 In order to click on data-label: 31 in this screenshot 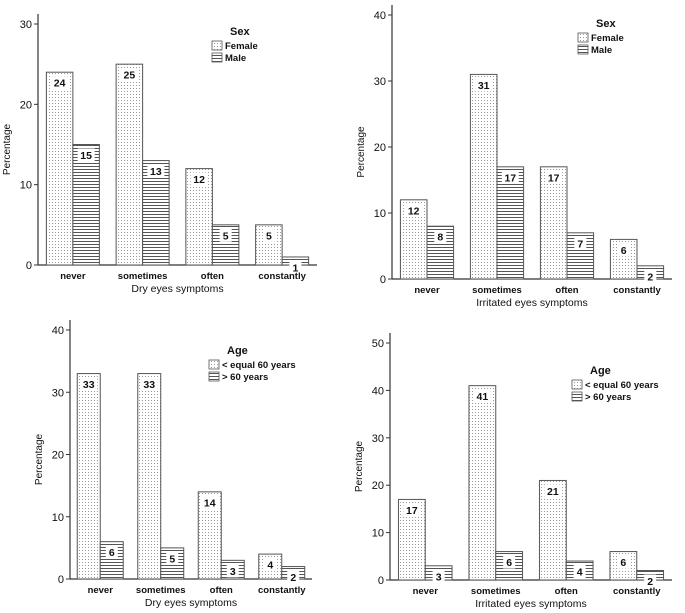, I will do `click(484, 86)`.